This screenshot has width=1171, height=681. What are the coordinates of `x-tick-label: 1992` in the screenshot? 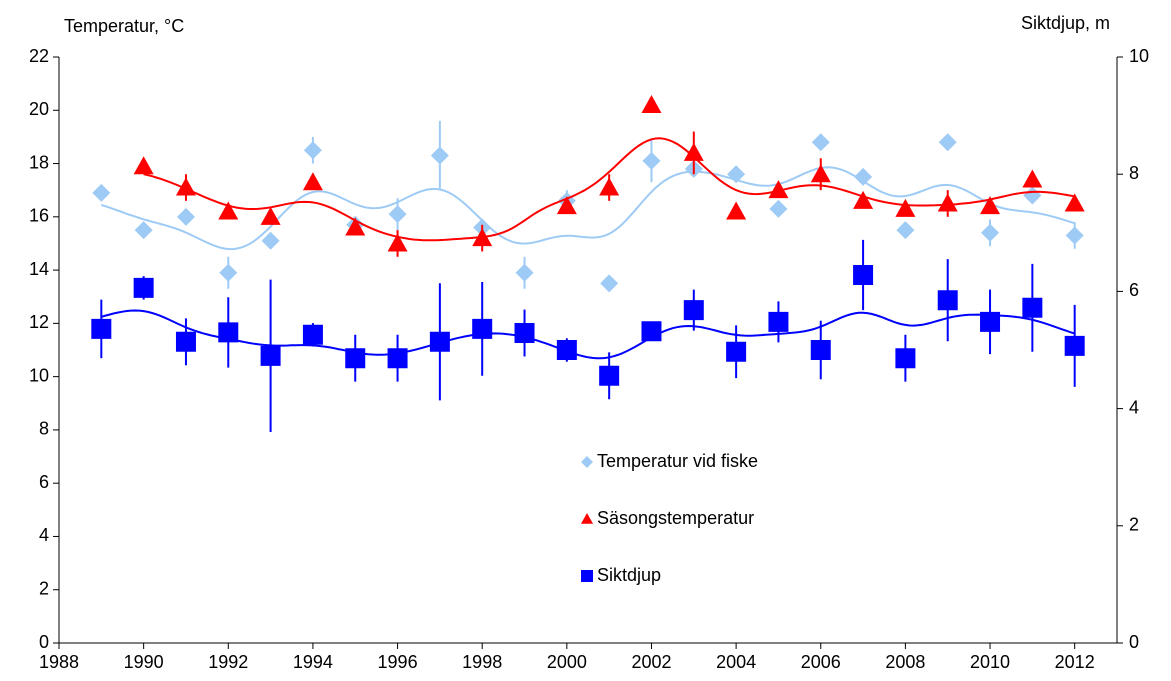 It's located at (228, 662).